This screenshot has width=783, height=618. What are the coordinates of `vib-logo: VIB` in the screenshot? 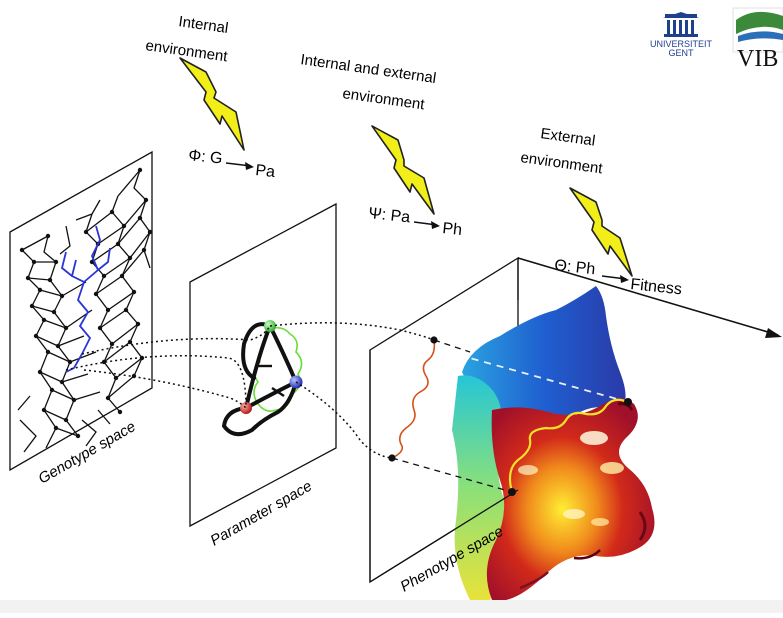 It's located at (757, 39).